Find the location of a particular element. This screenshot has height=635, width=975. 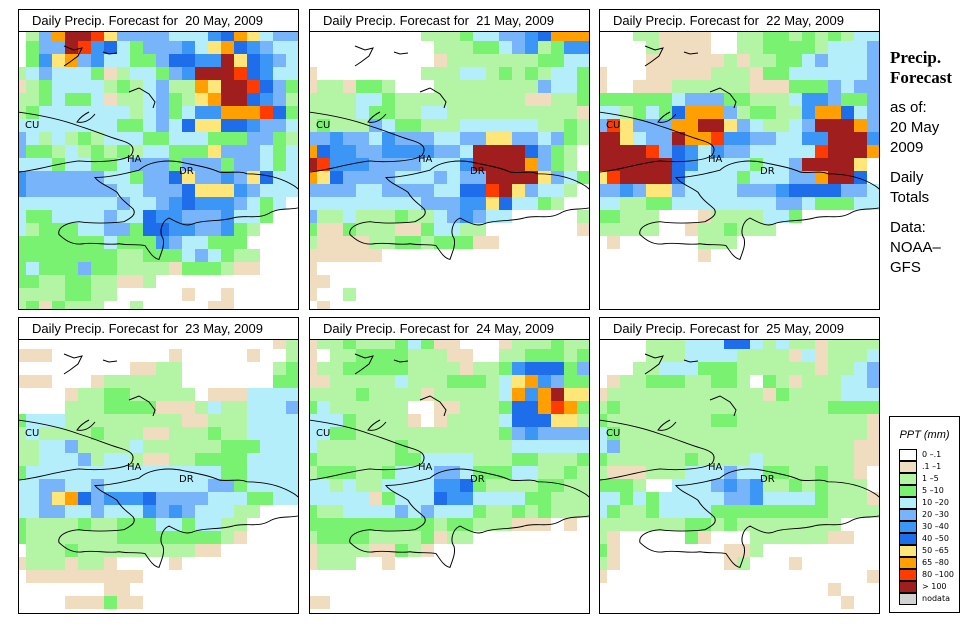

precip-map: CU HA DR is located at coordinates (739, 171).